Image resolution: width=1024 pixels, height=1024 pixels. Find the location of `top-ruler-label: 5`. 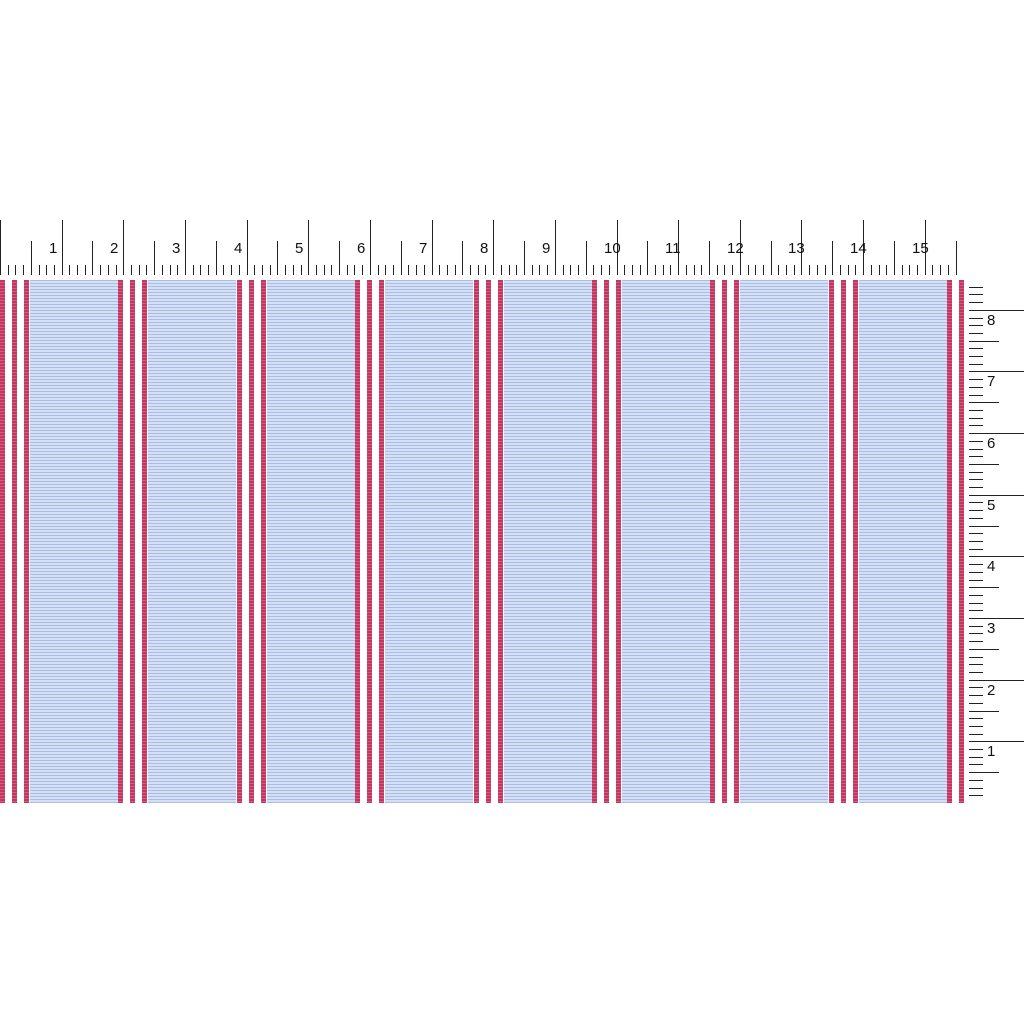

top-ruler-label: 5 is located at coordinates (299, 248).